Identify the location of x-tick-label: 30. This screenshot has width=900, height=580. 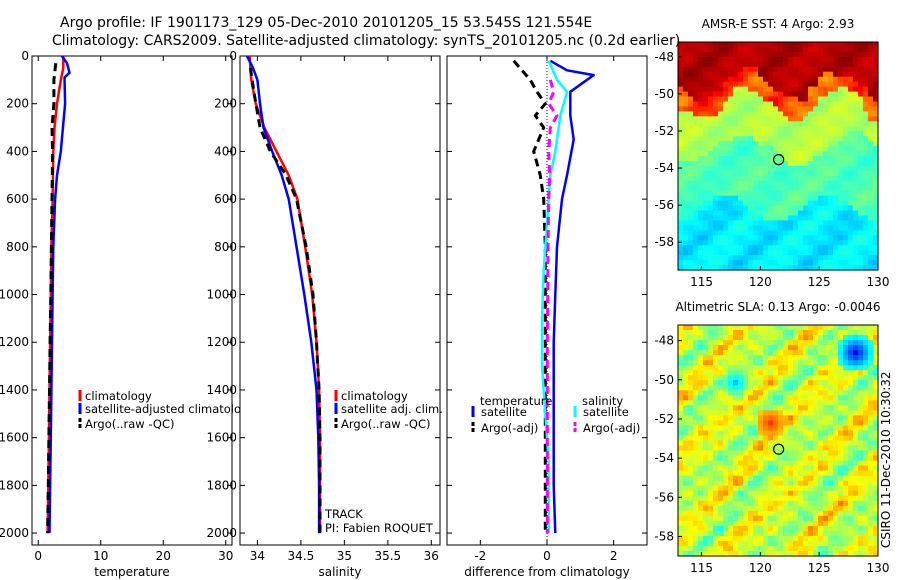
(225, 556).